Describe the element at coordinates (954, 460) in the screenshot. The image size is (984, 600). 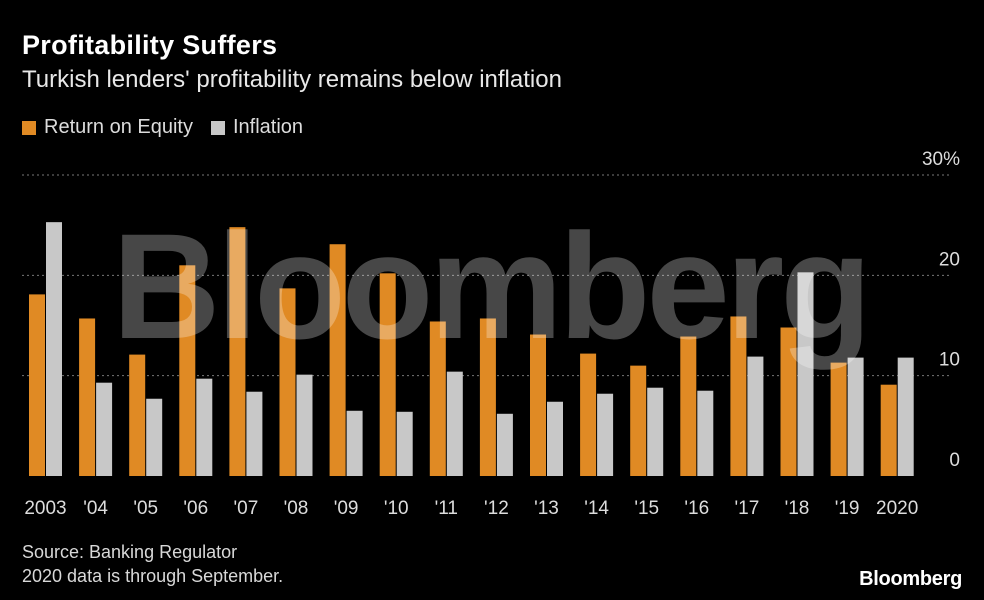
I see `ytick-label-0: 0` at that location.